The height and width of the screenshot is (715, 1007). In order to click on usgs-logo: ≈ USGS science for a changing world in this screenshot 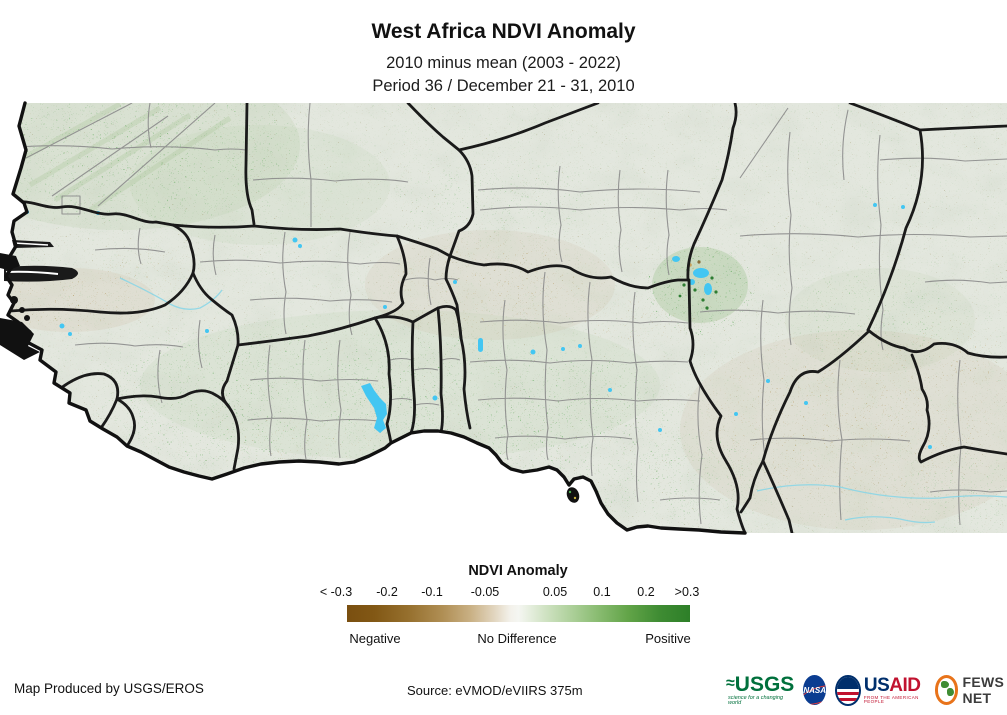, I will do `click(760, 690)`.